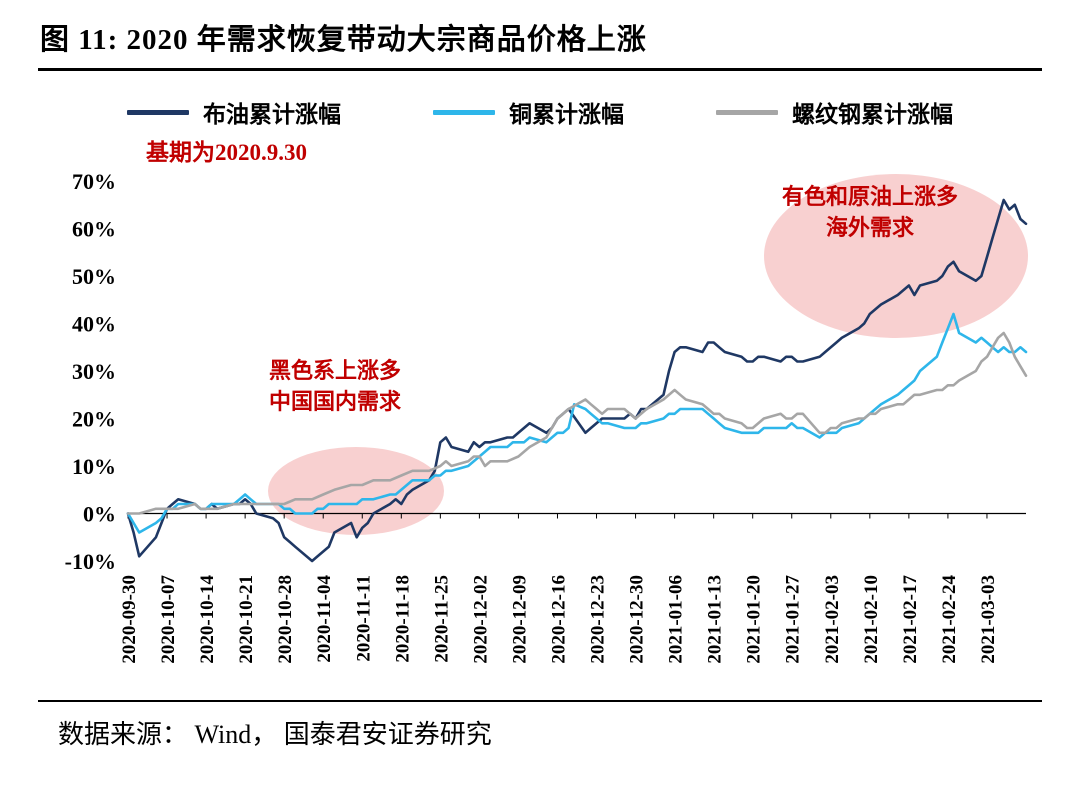 This screenshot has width=1080, height=810. Describe the element at coordinates (540, 701) in the screenshot. I see `footer-divider` at that location.